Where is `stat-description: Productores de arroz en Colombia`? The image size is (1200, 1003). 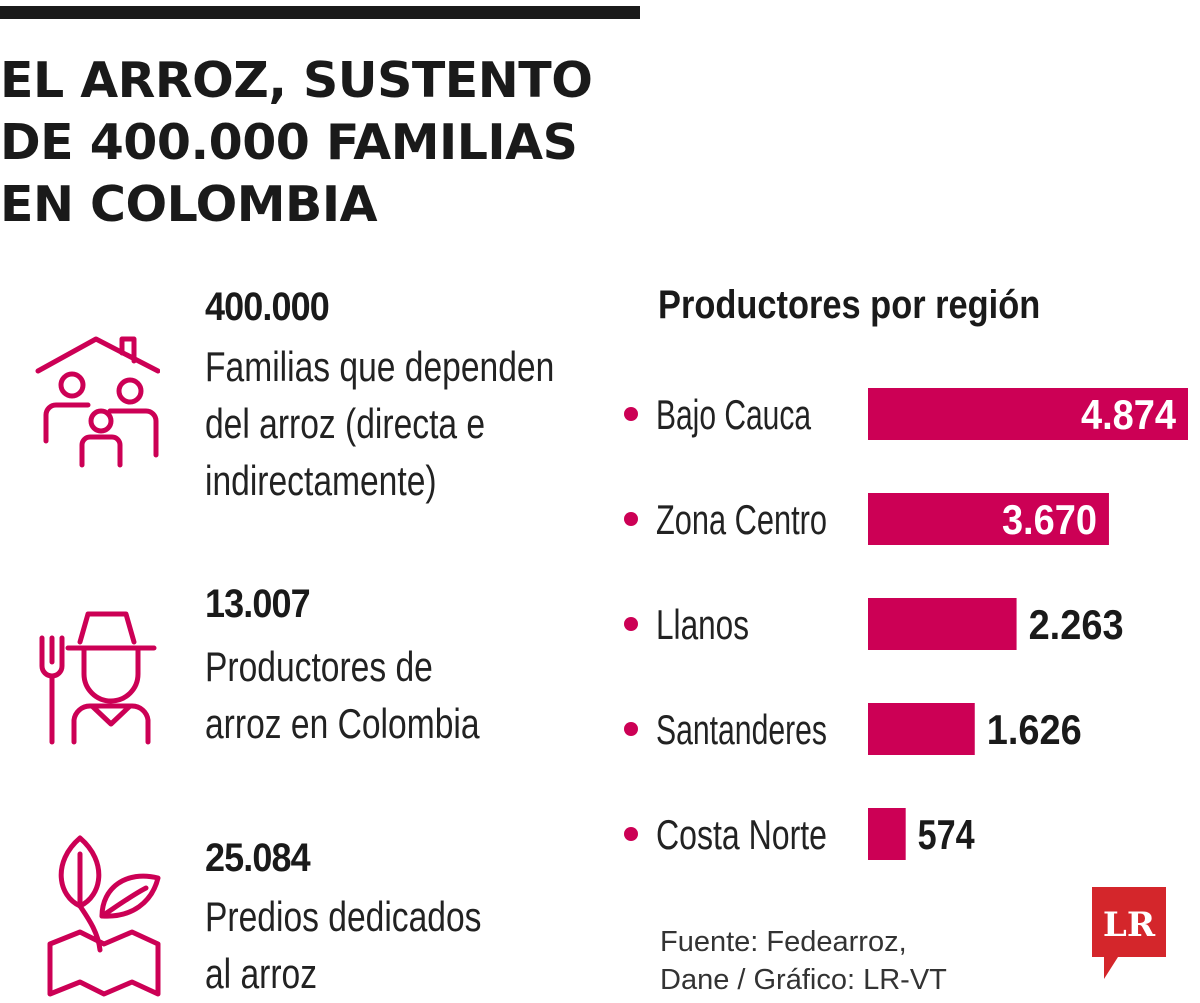 stat-description: Productores de arroz en Colombia is located at coordinates (342, 695).